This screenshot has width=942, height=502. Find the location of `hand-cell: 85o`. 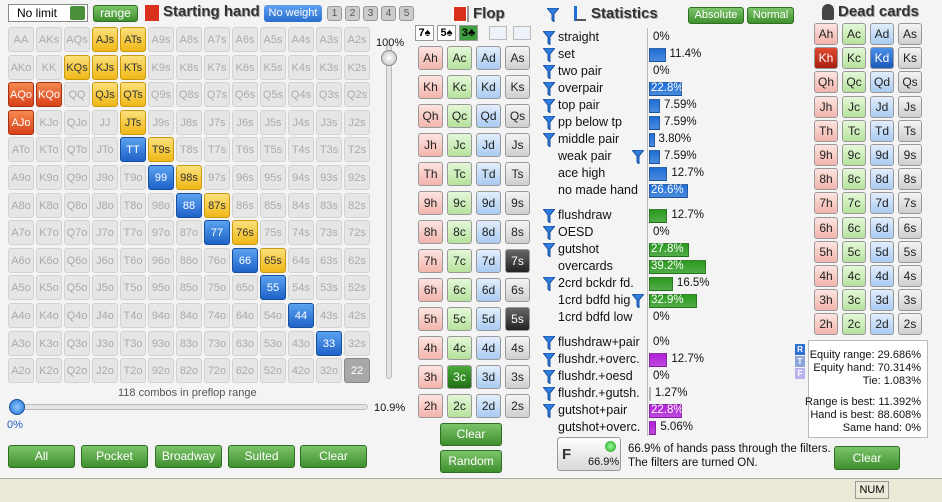

hand-cell: 85o is located at coordinates (189, 288).